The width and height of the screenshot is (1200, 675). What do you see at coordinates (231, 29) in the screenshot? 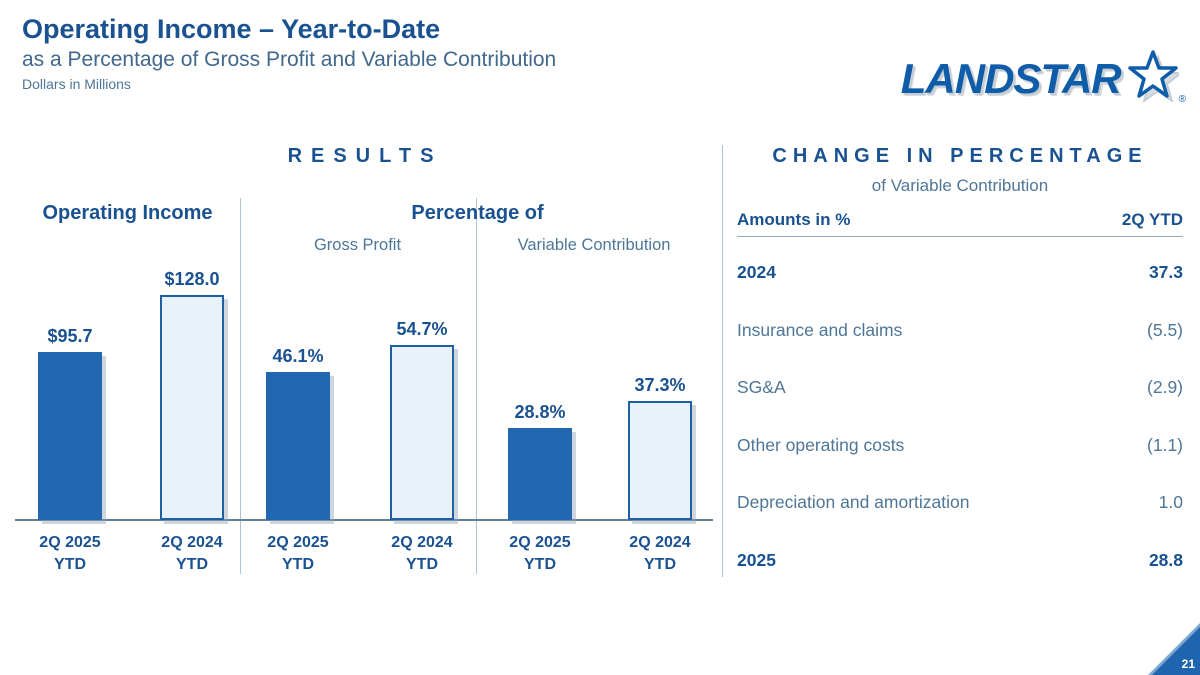
I see `page-title: Operating Income – Year-to-Date` at bounding box center [231, 29].